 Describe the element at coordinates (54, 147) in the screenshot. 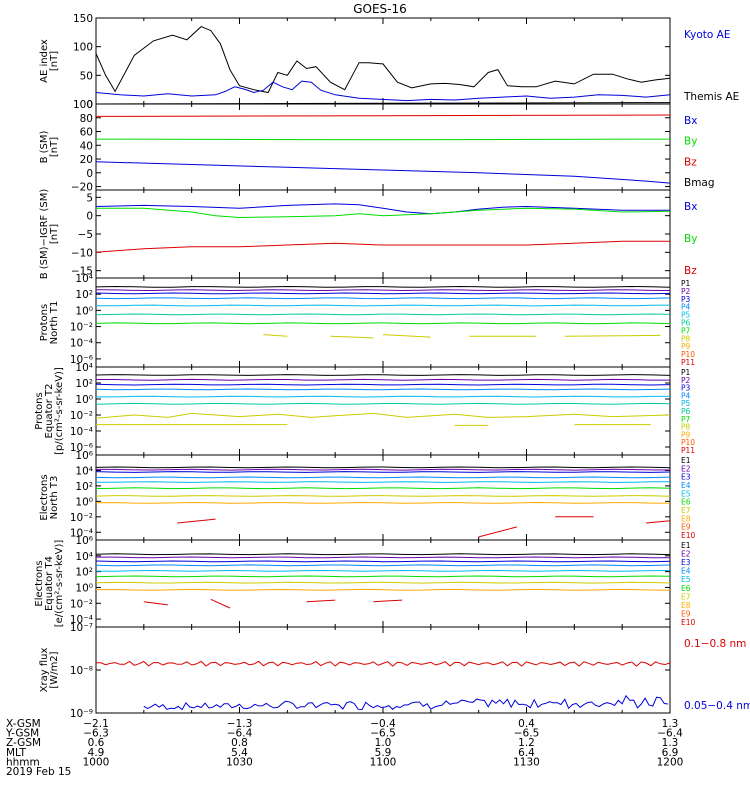

I see `ylabel-bsm-1: [nT]` at that location.